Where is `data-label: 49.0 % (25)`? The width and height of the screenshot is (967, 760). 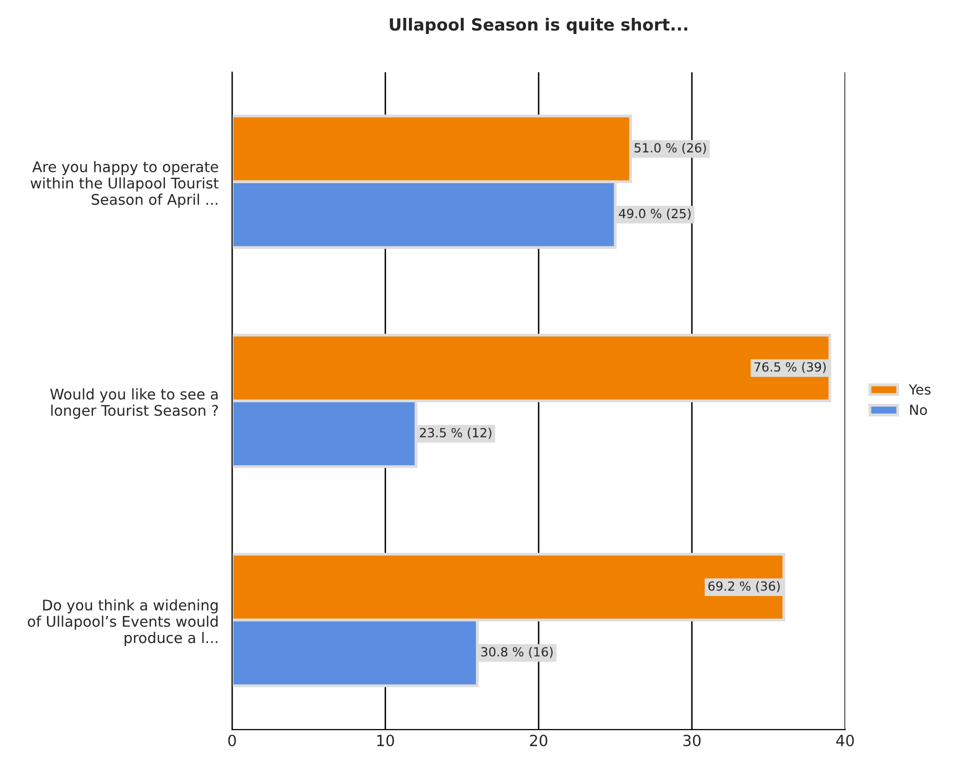 data-label: 49.0 % (25) is located at coordinates (654, 214).